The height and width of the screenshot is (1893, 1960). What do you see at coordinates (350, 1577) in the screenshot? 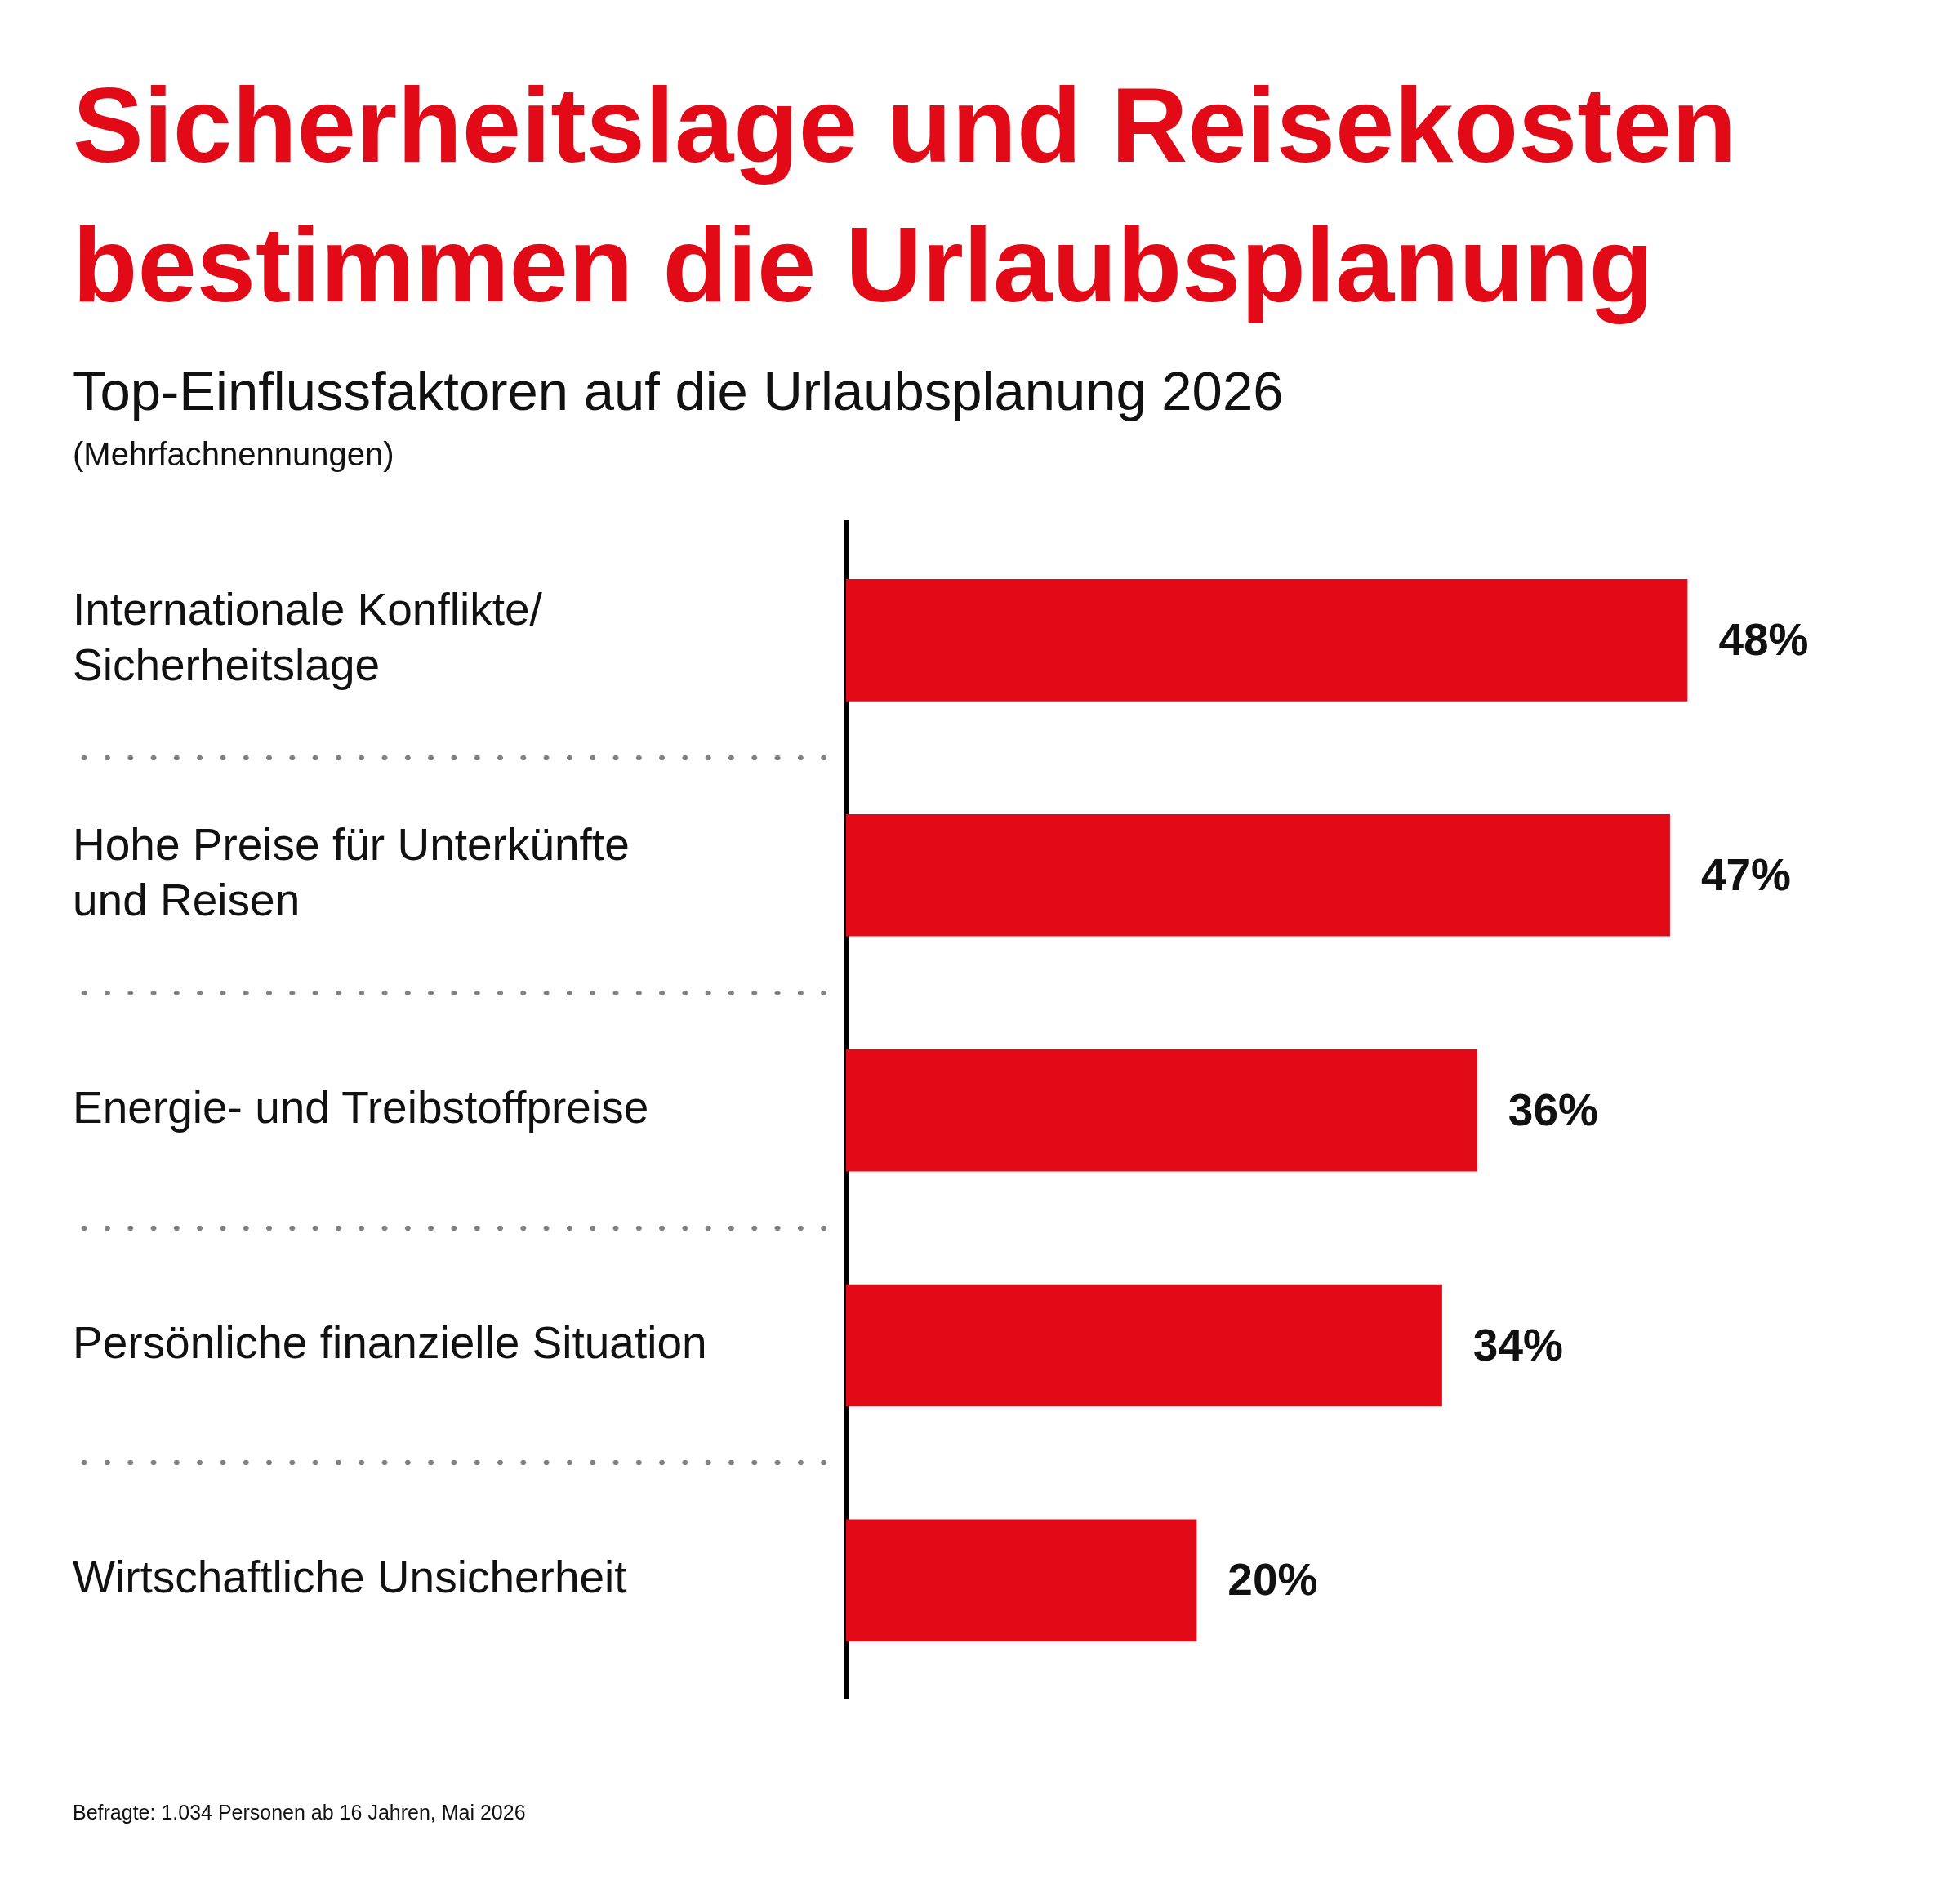
I see `y-tick-label: Wirtschaftliche Unsicherheit` at bounding box center [350, 1577].